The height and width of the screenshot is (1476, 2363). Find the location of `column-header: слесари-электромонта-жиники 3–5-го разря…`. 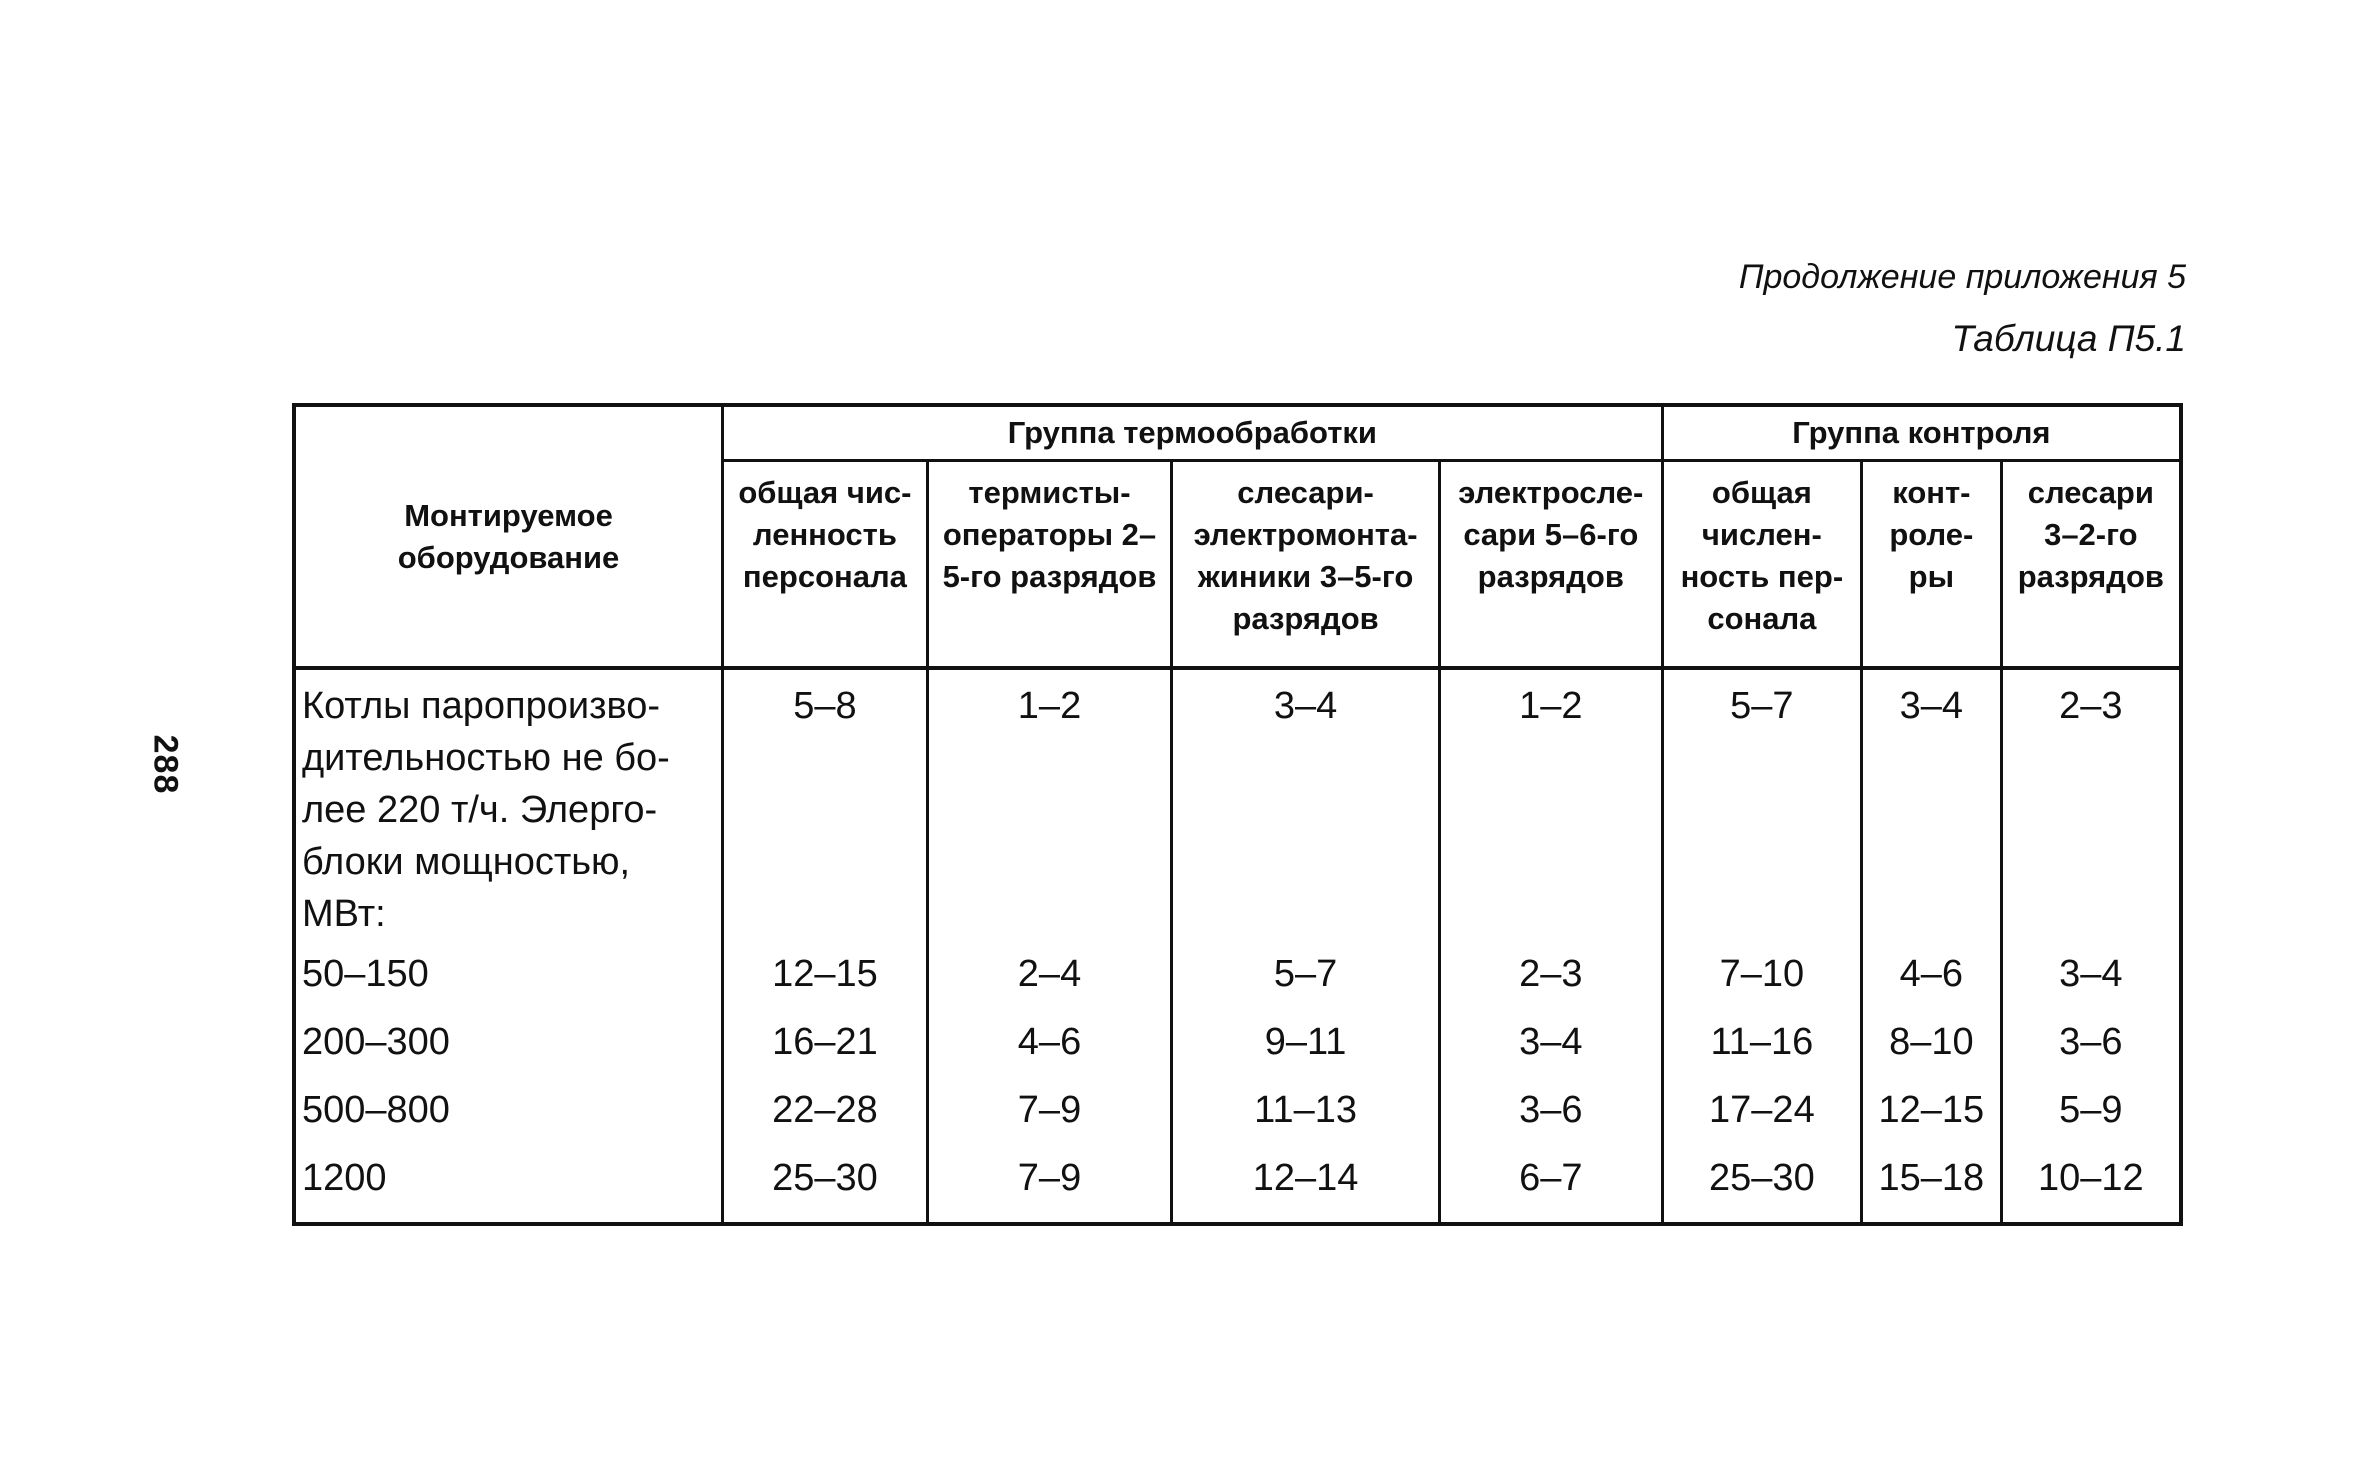

column-header: слесари-электромонта-жиники 3–5-го разря… is located at coordinates (1305, 564).